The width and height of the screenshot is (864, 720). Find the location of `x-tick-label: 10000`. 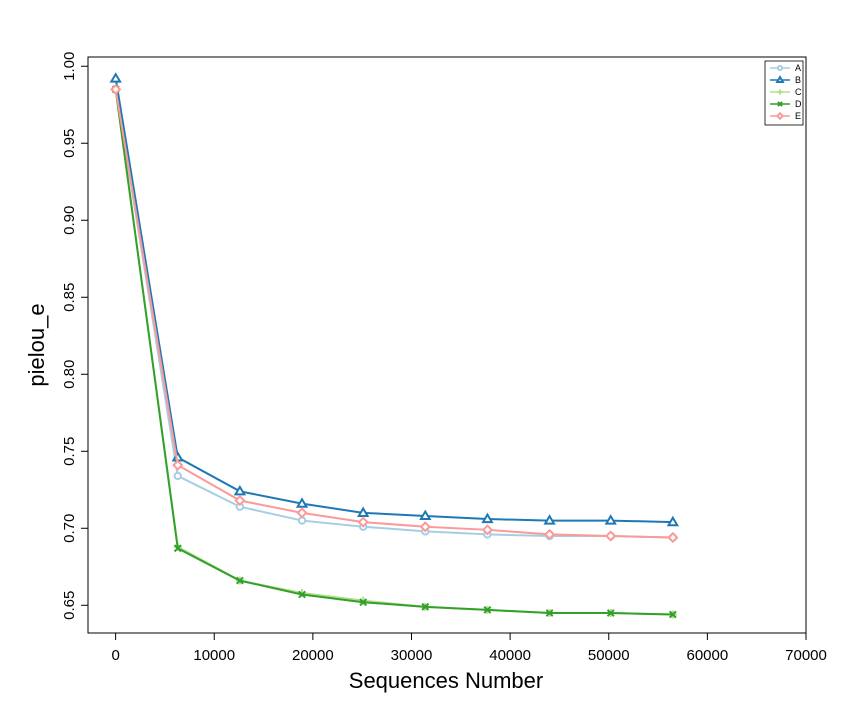

x-tick-label: 10000 is located at coordinates (214, 655).